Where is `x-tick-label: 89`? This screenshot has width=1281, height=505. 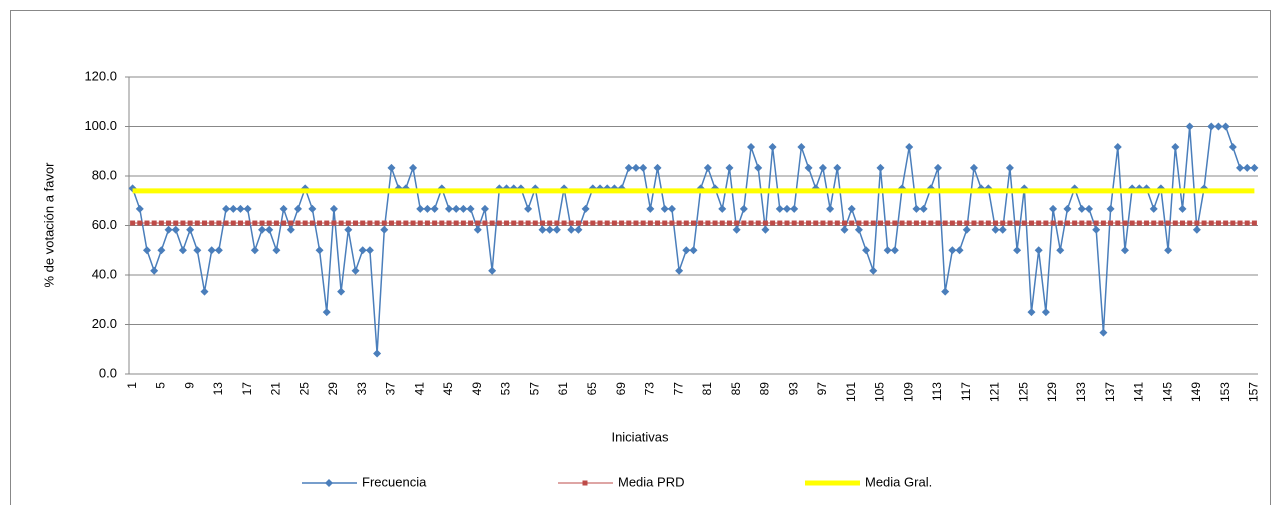
x-tick-label: 89 is located at coordinates (765, 389).